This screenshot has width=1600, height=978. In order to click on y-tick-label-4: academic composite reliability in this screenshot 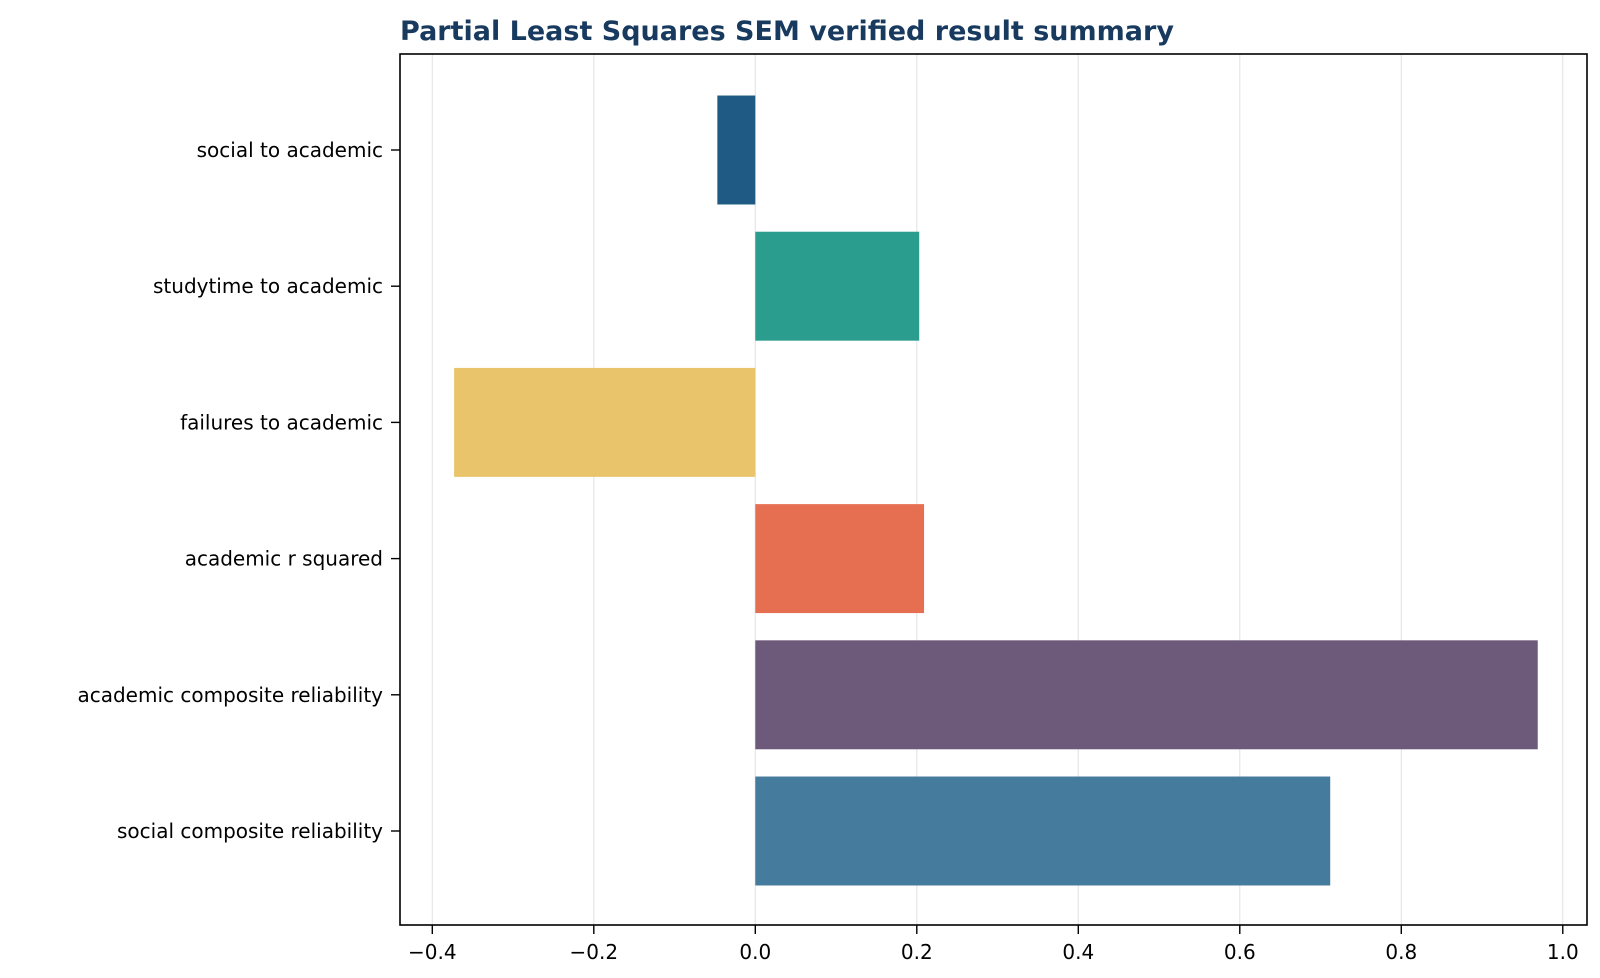, I will do `click(230, 695)`.